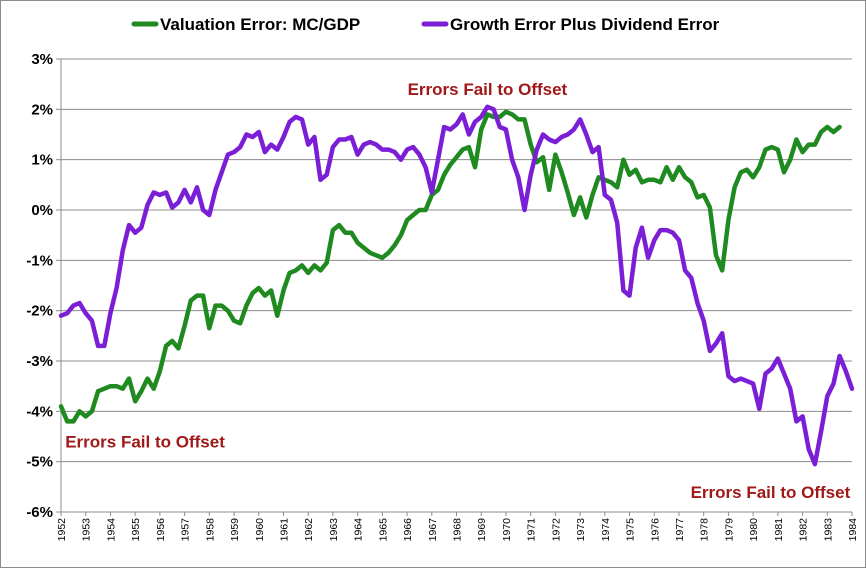 The width and height of the screenshot is (866, 573). What do you see at coordinates (779, 530) in the screenshot?
I see `x-tick-label: 1981` at bounding box center [779, 530].